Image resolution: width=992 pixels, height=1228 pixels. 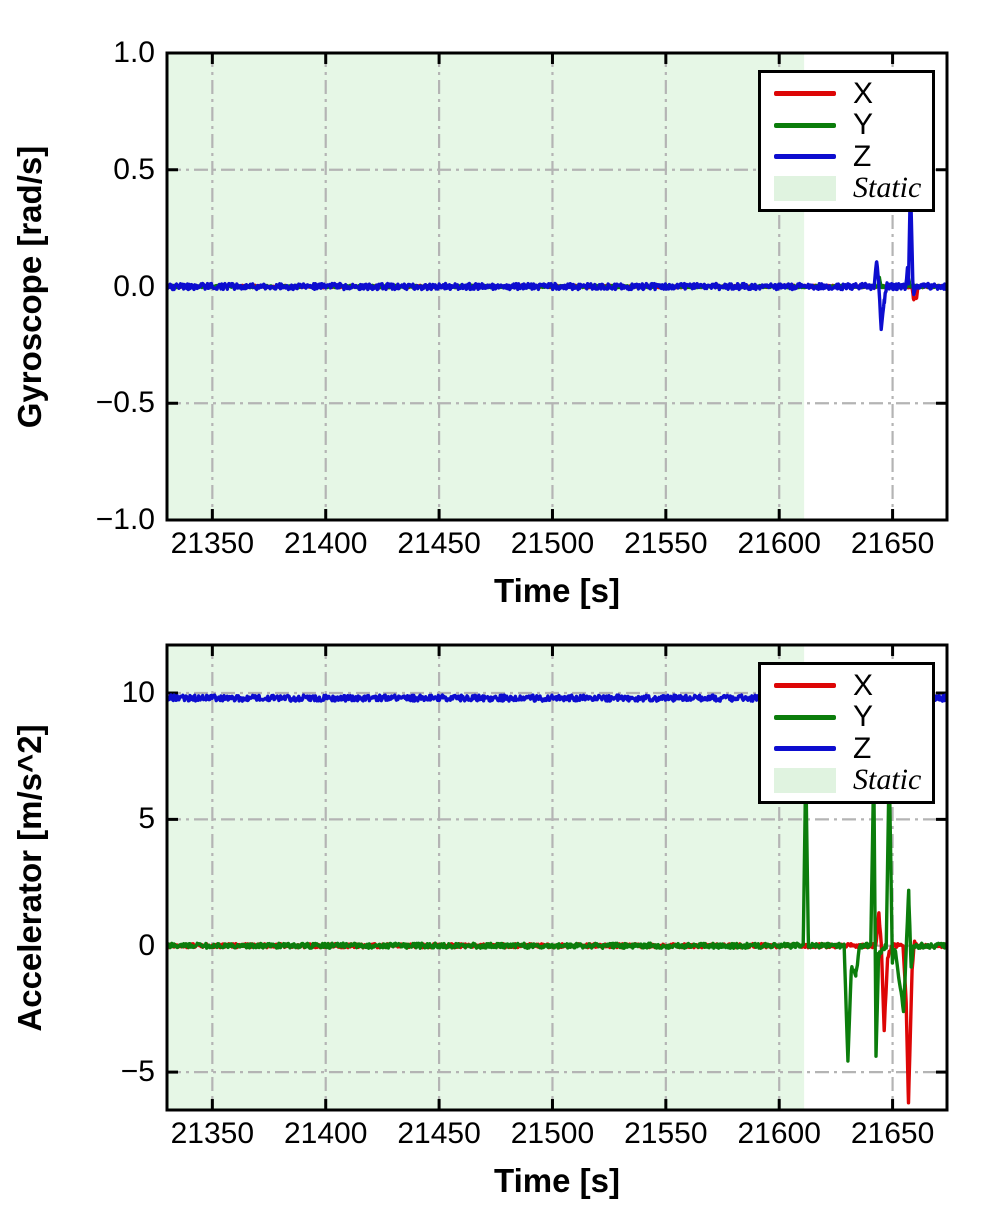 What do you see at coordinates (137, 1072) in the screenshot?
I see `y-tick-label: −5` at bounding box center [137, 1072].